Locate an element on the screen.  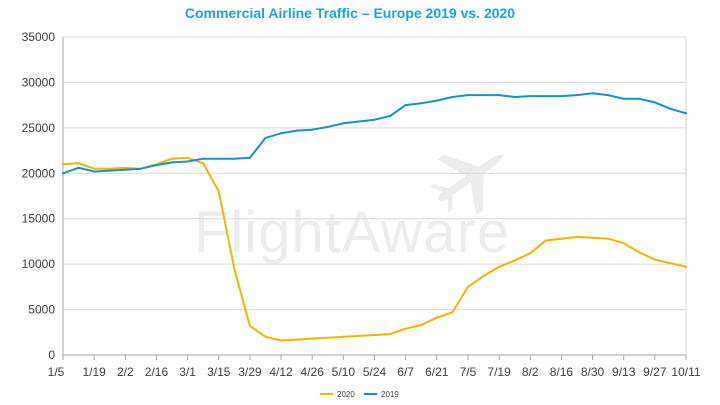
y-tick-label: 5000 is located at coordinates (41, 310).